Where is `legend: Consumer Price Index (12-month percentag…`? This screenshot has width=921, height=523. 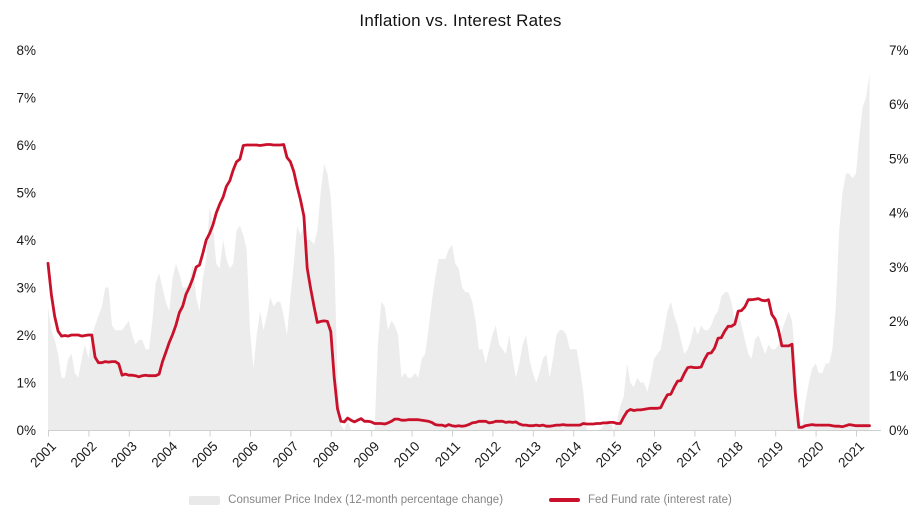 legend: Consumer Price Index (12-month percentag… is located at coordinates (460, 500).